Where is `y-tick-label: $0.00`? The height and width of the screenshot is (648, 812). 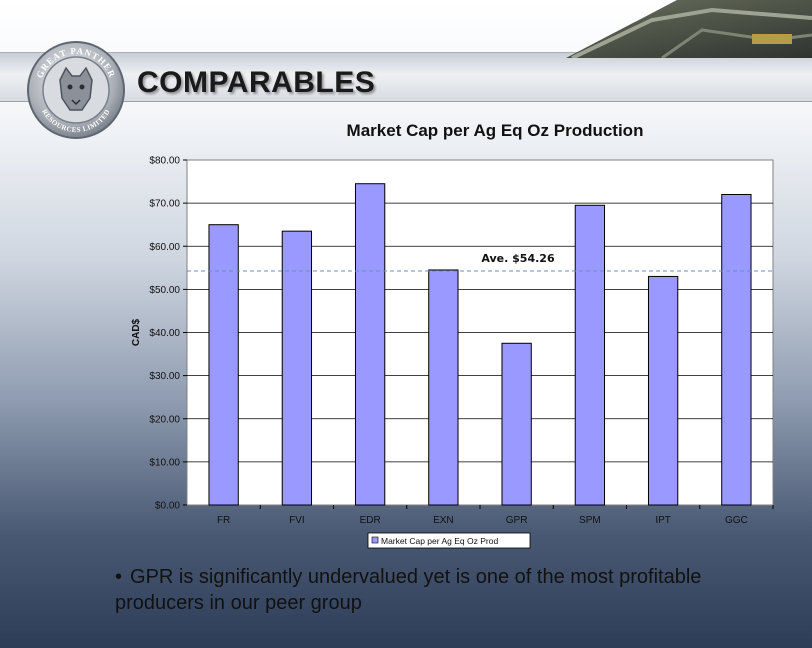 y-tick-label: $0.00 is located at coordinates (167, 506).